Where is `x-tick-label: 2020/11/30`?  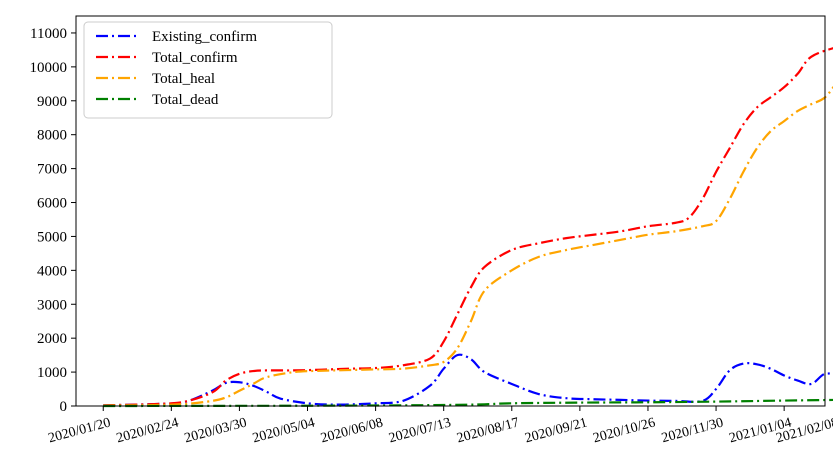 x-tick-label: 2020/11/30 is located at coordinates (692, 430).